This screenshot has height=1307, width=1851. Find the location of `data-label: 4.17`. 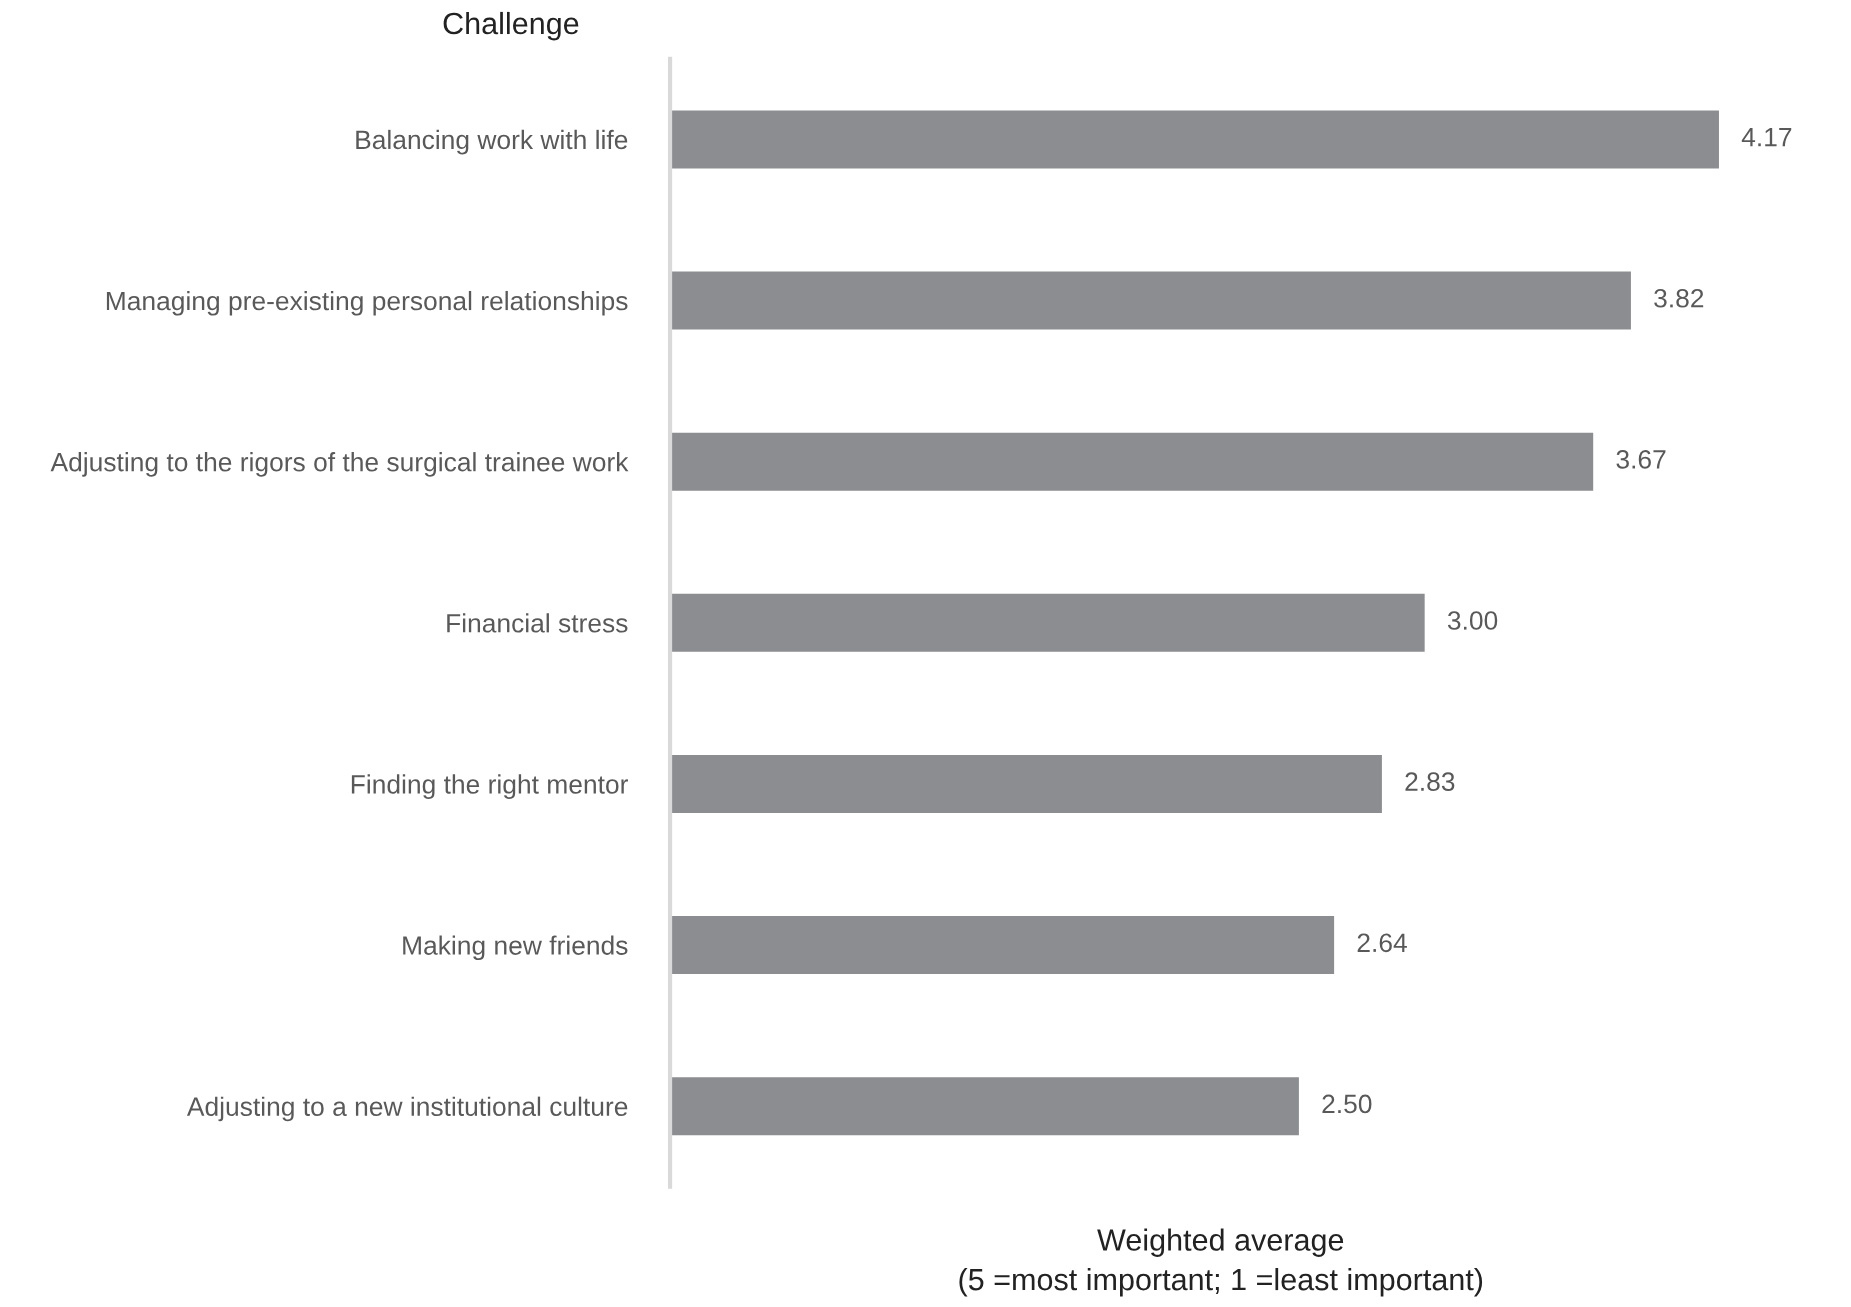

data-label: 4.17 is located at coordinates (1766, 137).